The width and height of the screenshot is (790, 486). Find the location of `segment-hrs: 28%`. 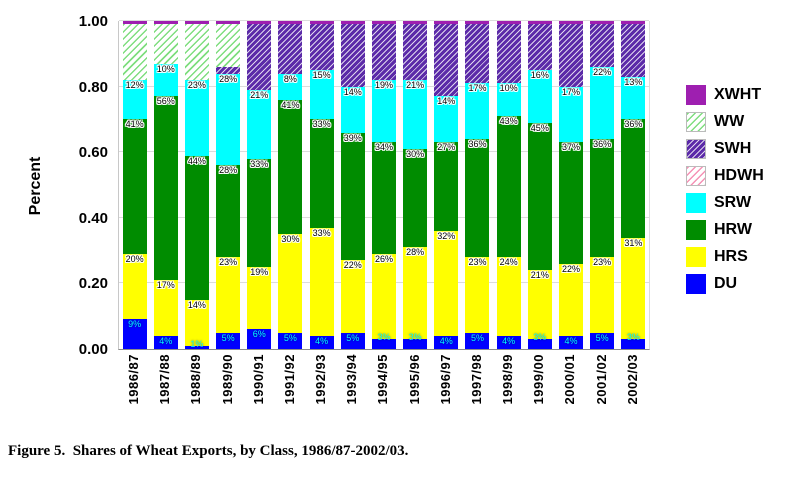

segment-hrs: 28% is located at coordinates (415, 293).